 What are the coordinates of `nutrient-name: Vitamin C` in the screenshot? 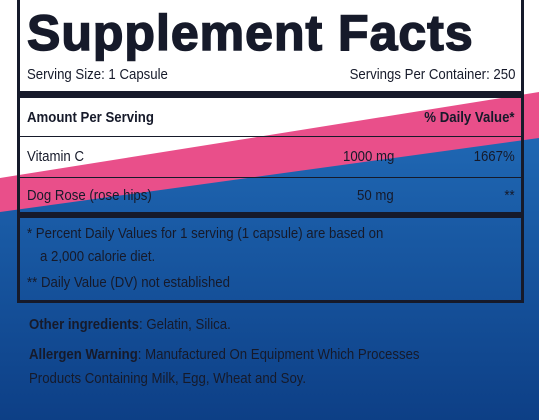 It's located at (55, 156).